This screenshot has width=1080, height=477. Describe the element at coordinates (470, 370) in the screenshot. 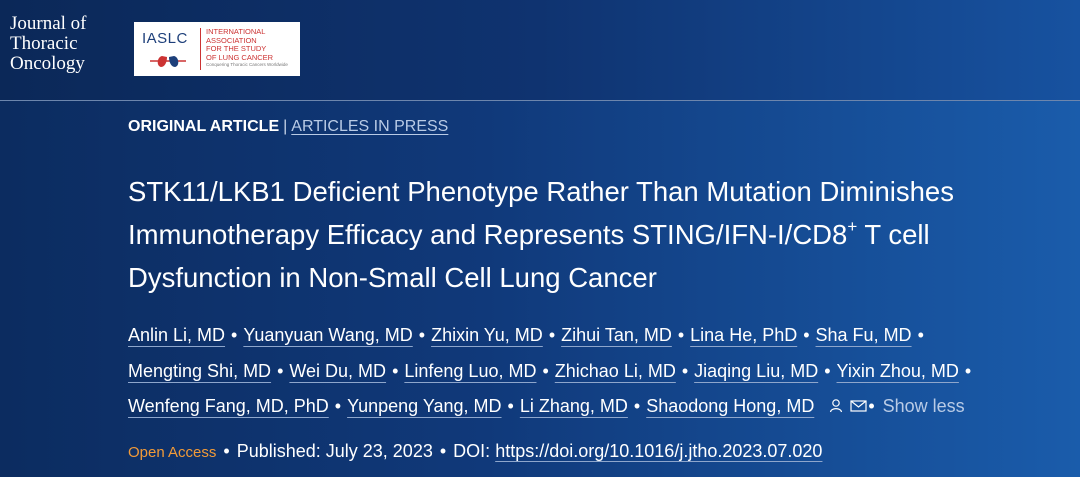

I see `author-link: Linfeng Luo, MD` at that location.